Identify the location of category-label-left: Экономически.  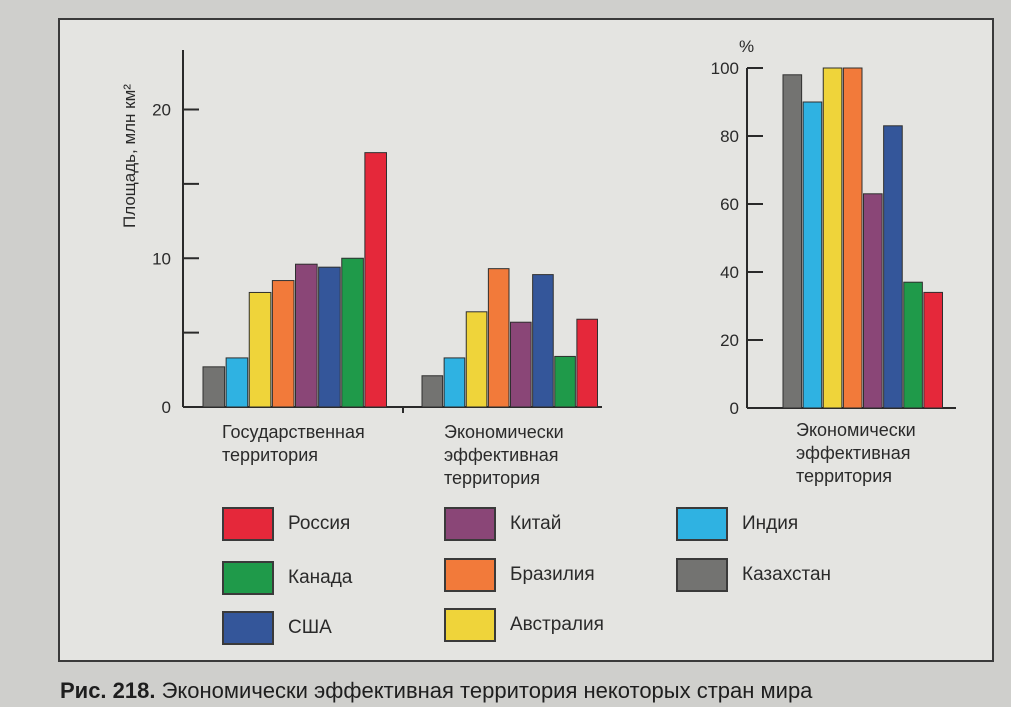
(504, 432).